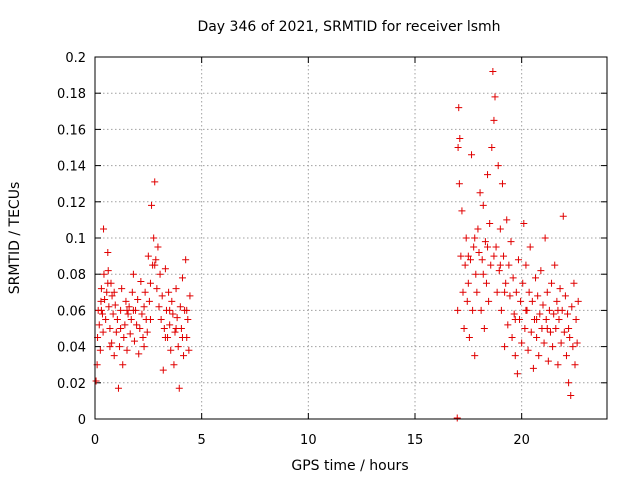 The image size is (640, 480). Describe the element at coordinates (71, 130) in the screenshot. I see `y-tick-label: 0.16` at that location.